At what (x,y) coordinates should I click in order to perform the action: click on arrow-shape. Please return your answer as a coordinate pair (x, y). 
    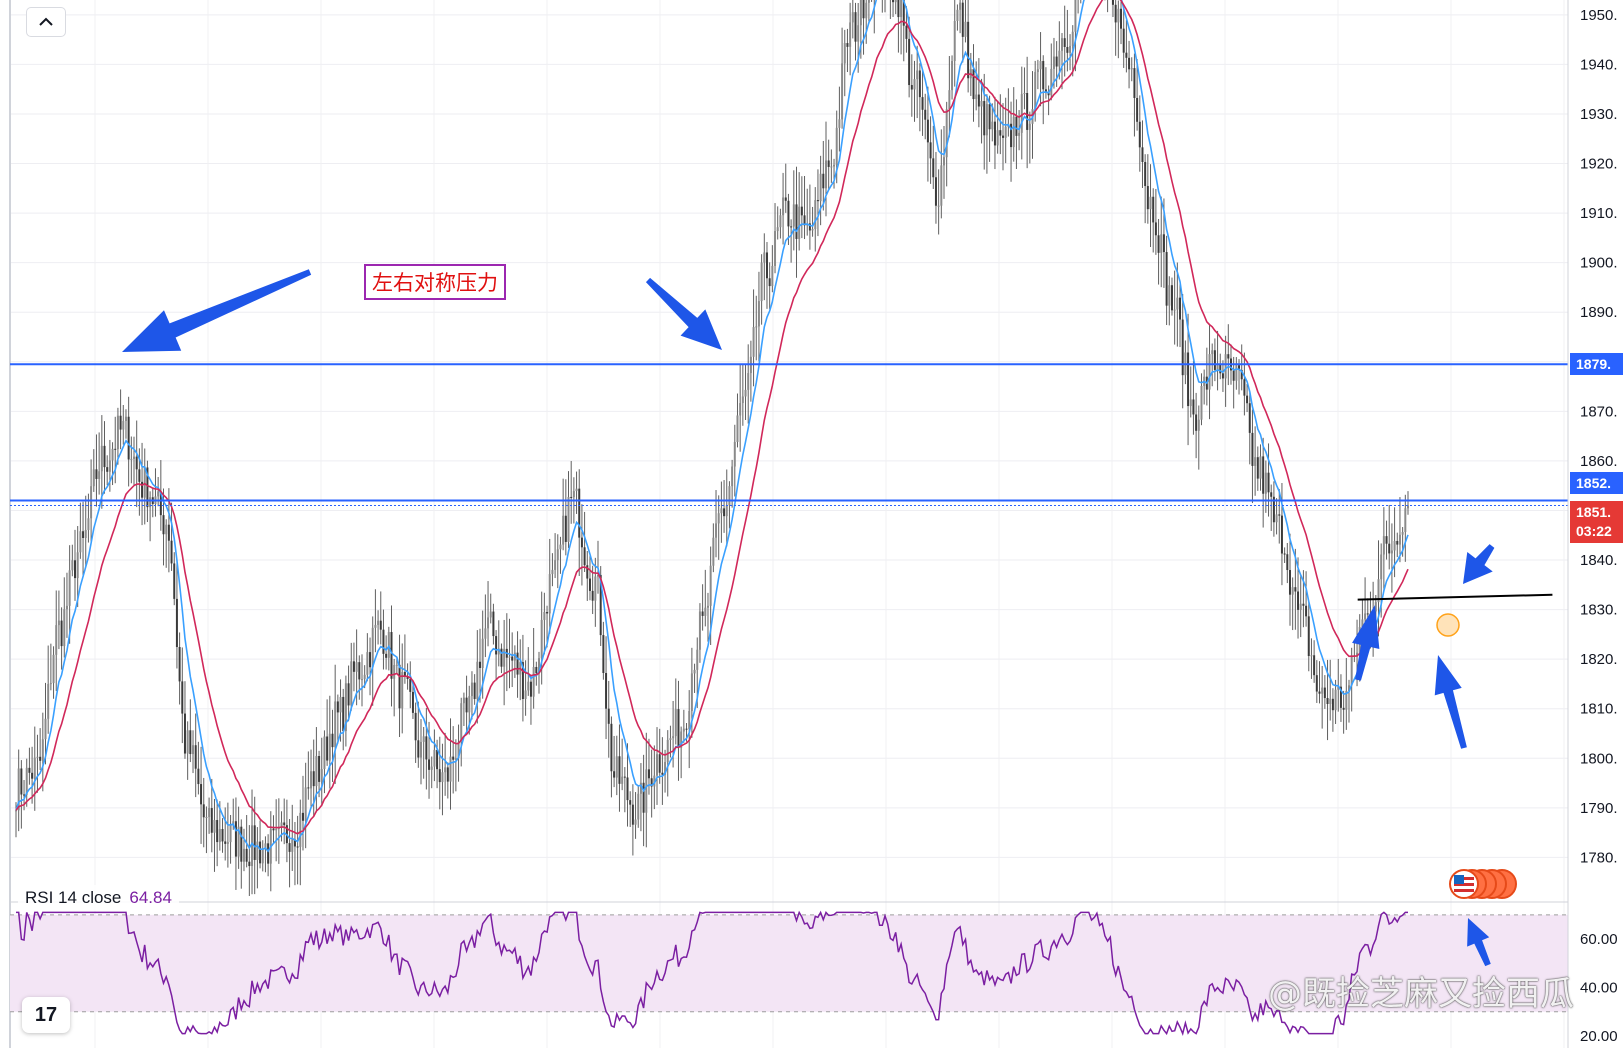
    Looking at the image, I should click on (683, 313).